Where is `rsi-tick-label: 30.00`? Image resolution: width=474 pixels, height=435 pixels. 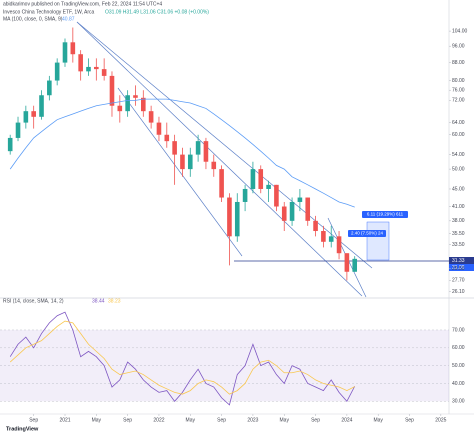 rsi-tick-label: 30.00 is located at coordinates (458, 402).